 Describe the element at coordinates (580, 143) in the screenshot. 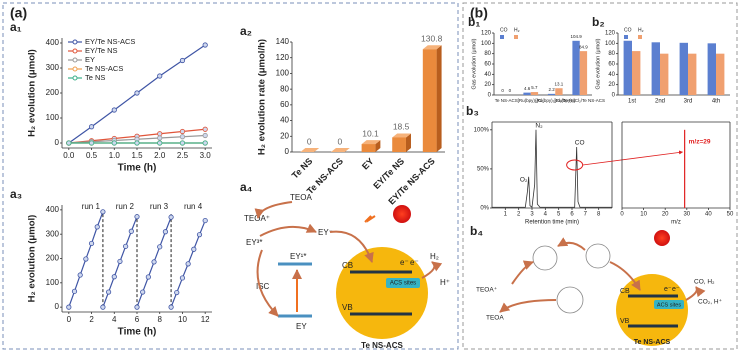

I see `peak-label: CO` at that location.